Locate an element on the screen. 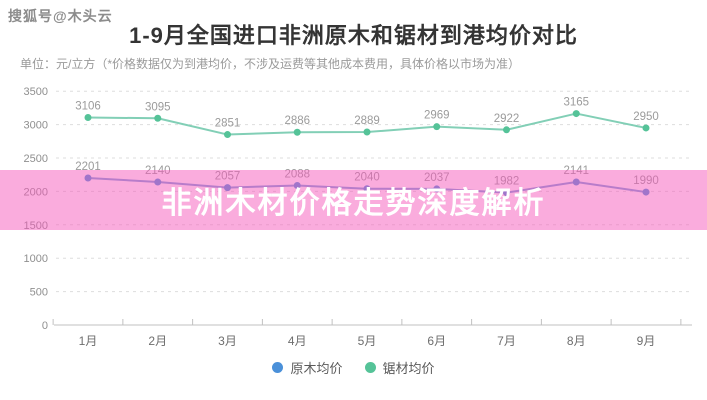 Image resolution: width=707 pixels, height=400 pixels. legend-label: 原木均价 is located at coordinates (316, 368).